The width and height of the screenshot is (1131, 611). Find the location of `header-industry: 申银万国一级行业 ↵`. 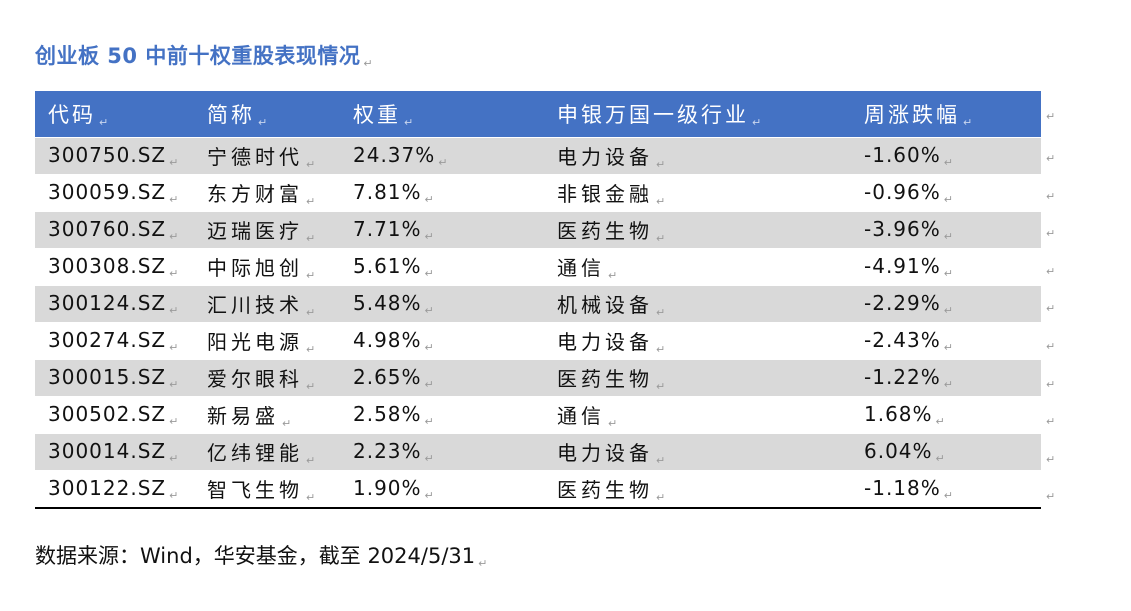

header-industry: 申银万国一级行业 ↵ is located at coordinates (709, 114).